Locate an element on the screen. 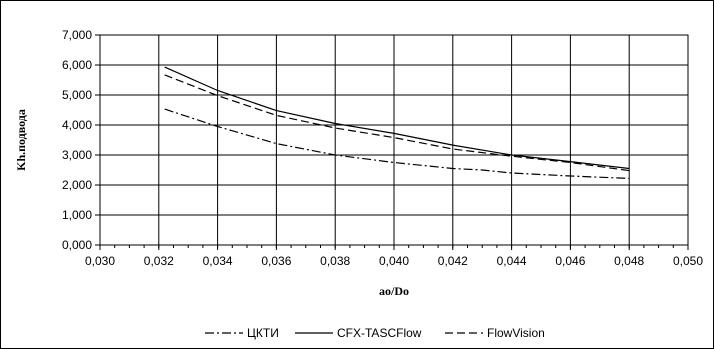  y-tick-label: 1,000 is located at coordinates (77, 215).